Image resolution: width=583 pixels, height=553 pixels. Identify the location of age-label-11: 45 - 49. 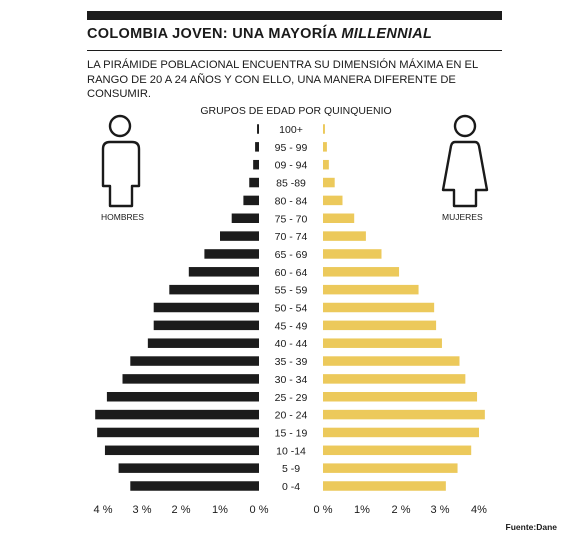
(291, 326).